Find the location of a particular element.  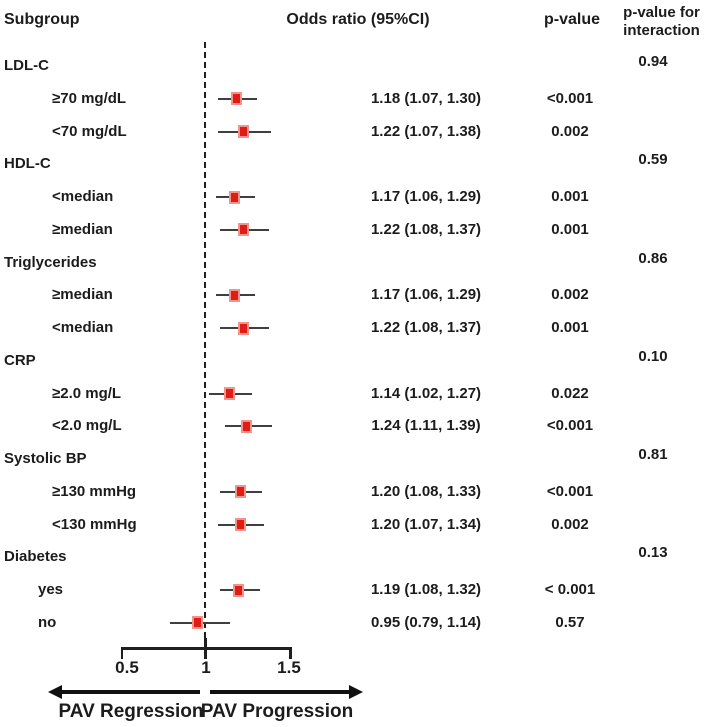

subgroup-category-label: CRP is located at coordinates (20, 360).